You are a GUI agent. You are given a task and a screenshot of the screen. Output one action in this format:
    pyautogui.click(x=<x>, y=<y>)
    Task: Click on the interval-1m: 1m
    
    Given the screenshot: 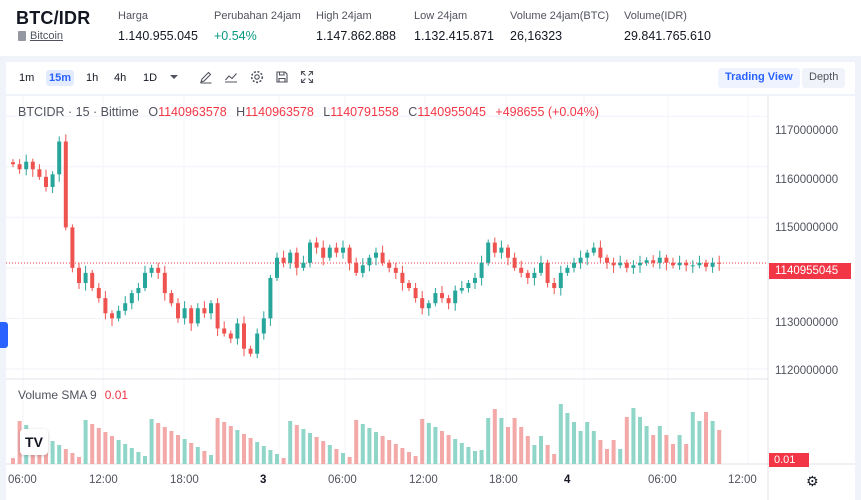 What is the action you would take?
    pyautogui.click(x=27, y=78)
    